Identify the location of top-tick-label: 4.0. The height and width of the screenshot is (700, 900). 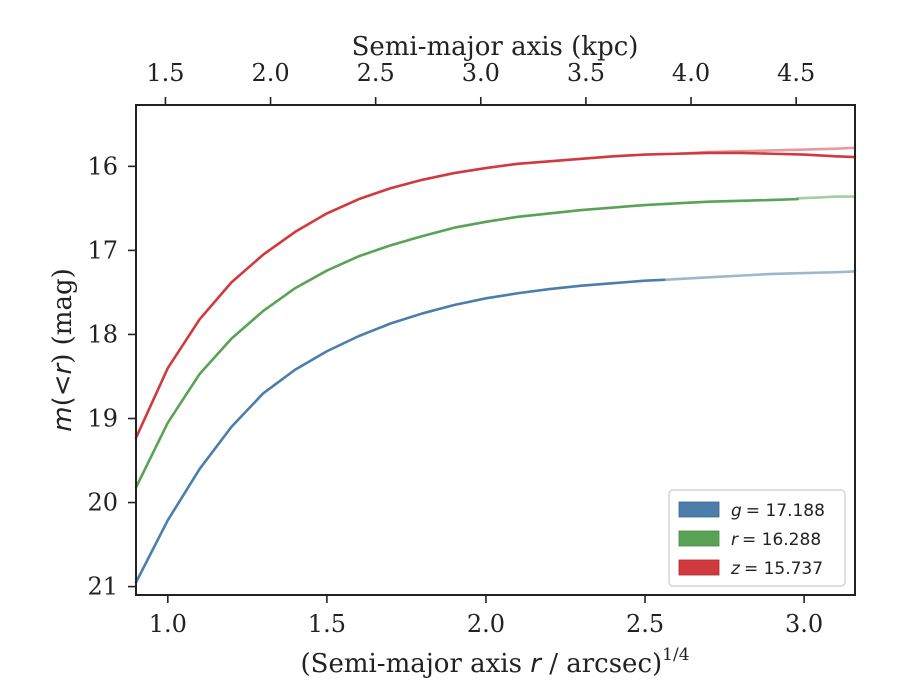
(691, 73).